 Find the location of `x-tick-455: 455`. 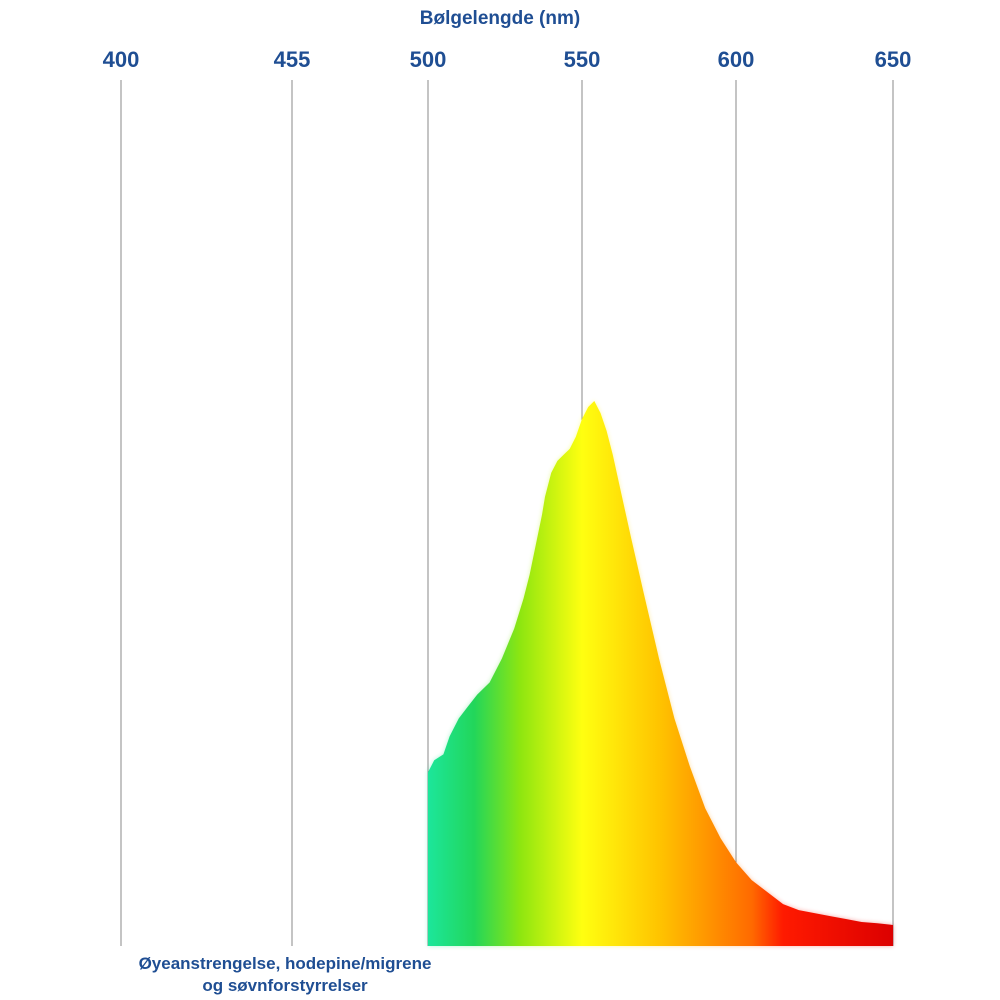

x-tick-455: 455 is located at coordinates (292, 59).